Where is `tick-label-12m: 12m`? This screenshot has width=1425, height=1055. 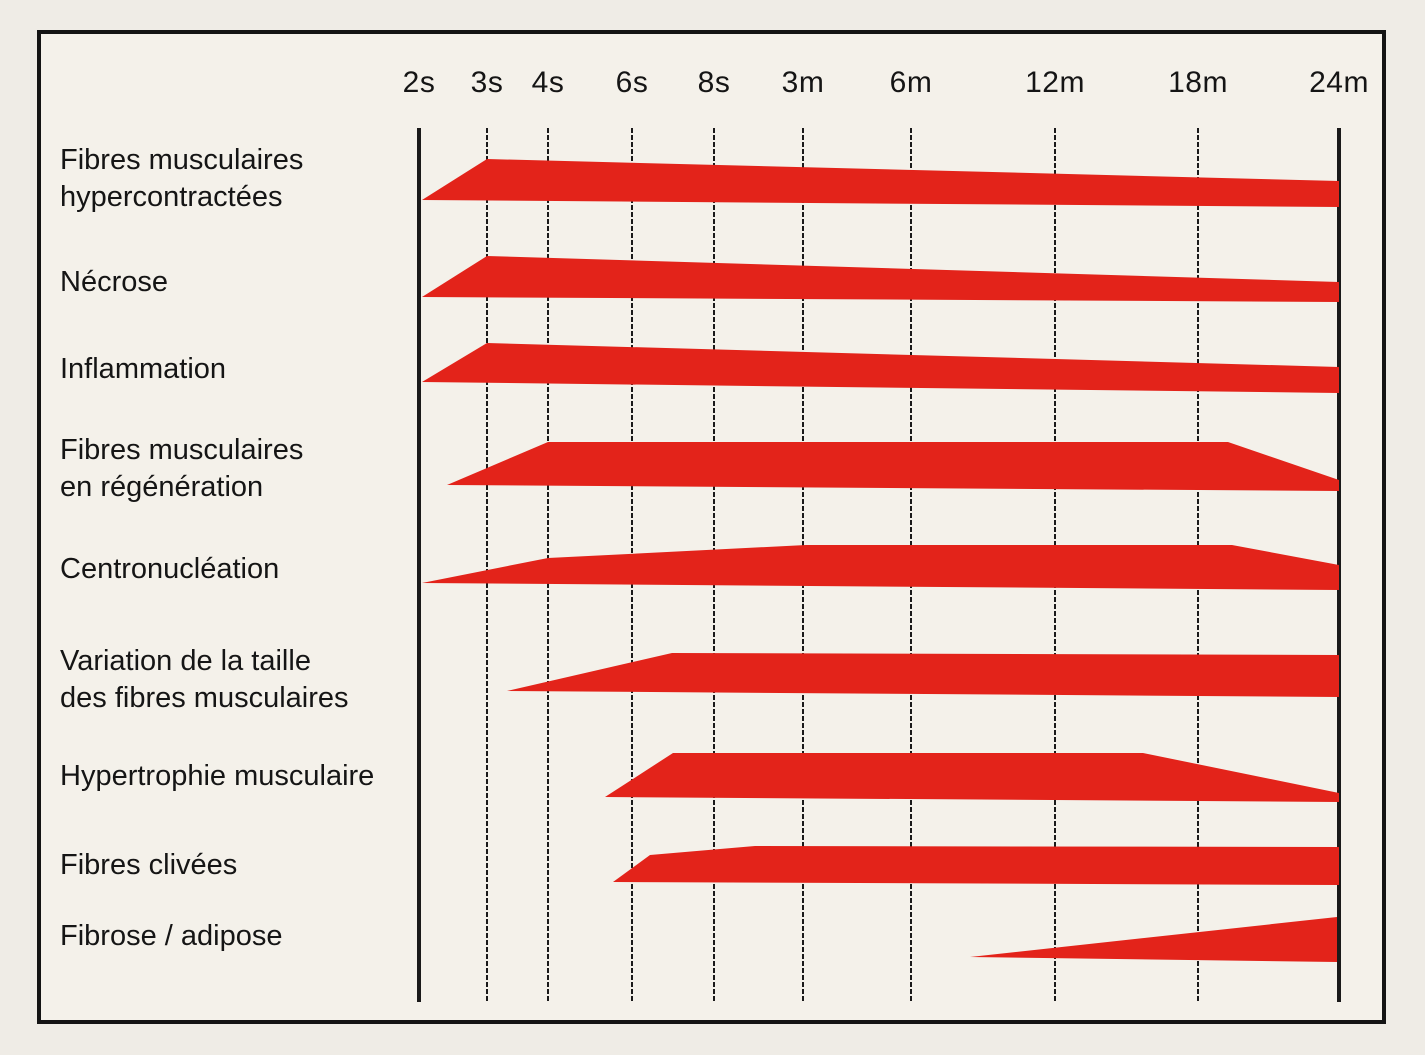 tick-label-12m: 12m is located at coordinates (1055, 82).